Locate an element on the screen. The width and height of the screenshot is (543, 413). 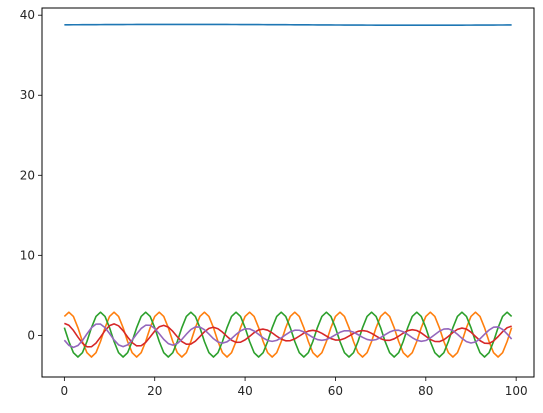
x-tick-label: 60 is located at coordinates (335, 391).